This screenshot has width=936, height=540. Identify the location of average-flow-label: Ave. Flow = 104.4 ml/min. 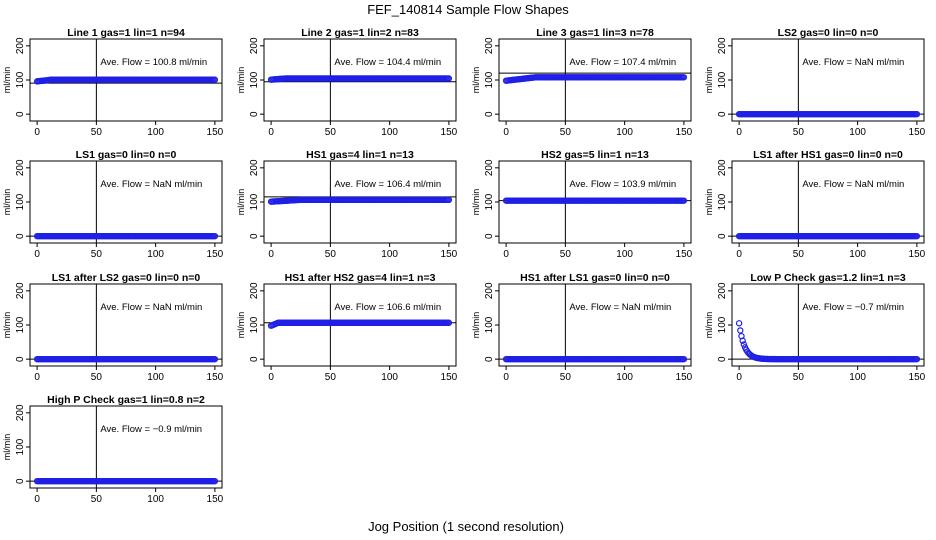
(387, 62).